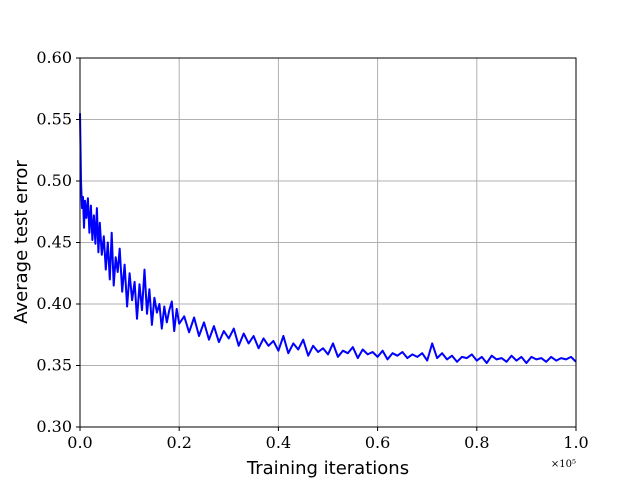 The width and height of the screenshot is (640, 480). I want to click on x-axis-scale-label: ×10⁵, so click(563, 464).